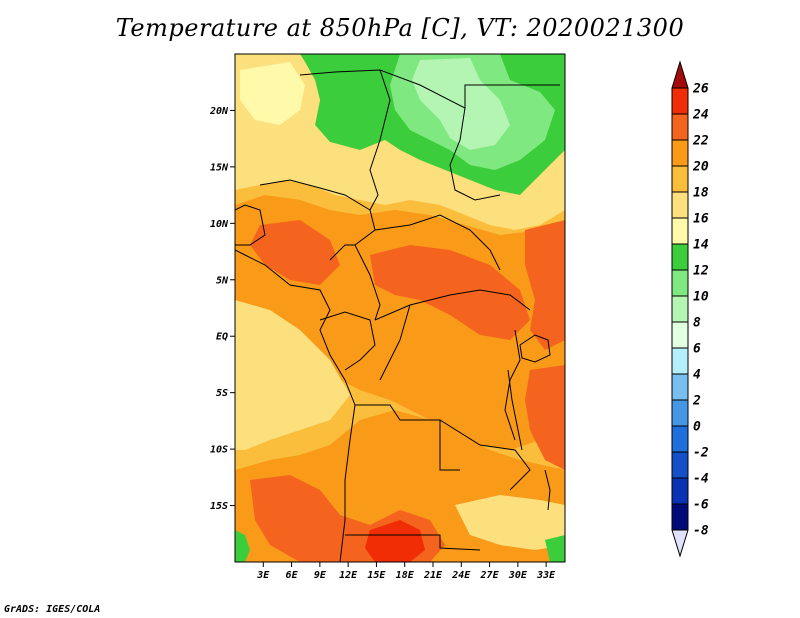 The image size is (800, 618). I want to click on hot-core-central, so click(450, 292).